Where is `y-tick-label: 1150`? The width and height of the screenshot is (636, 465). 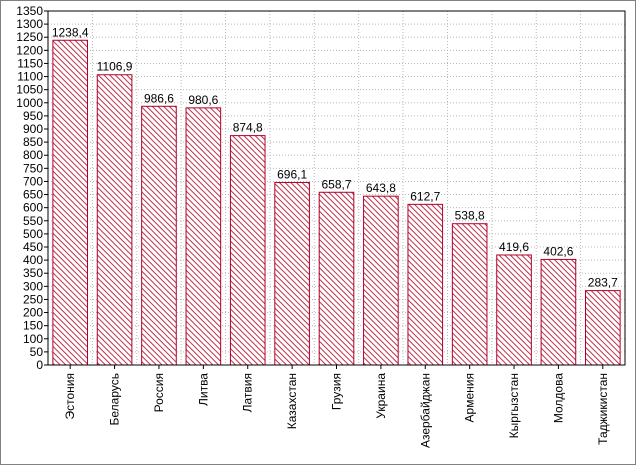
y-tick-label: 1150 is located at coordinates (30, 63).